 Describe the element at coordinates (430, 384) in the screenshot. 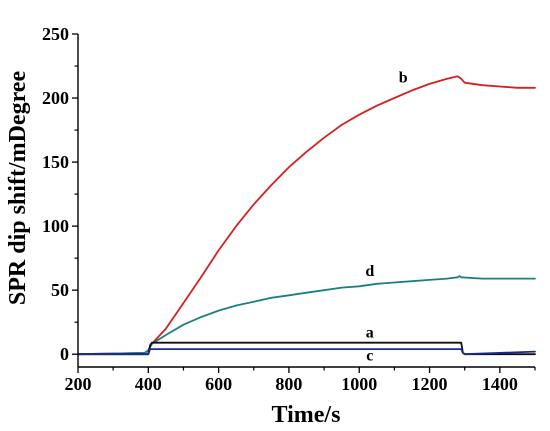

I see `x-tick-label: 1200` at that location.